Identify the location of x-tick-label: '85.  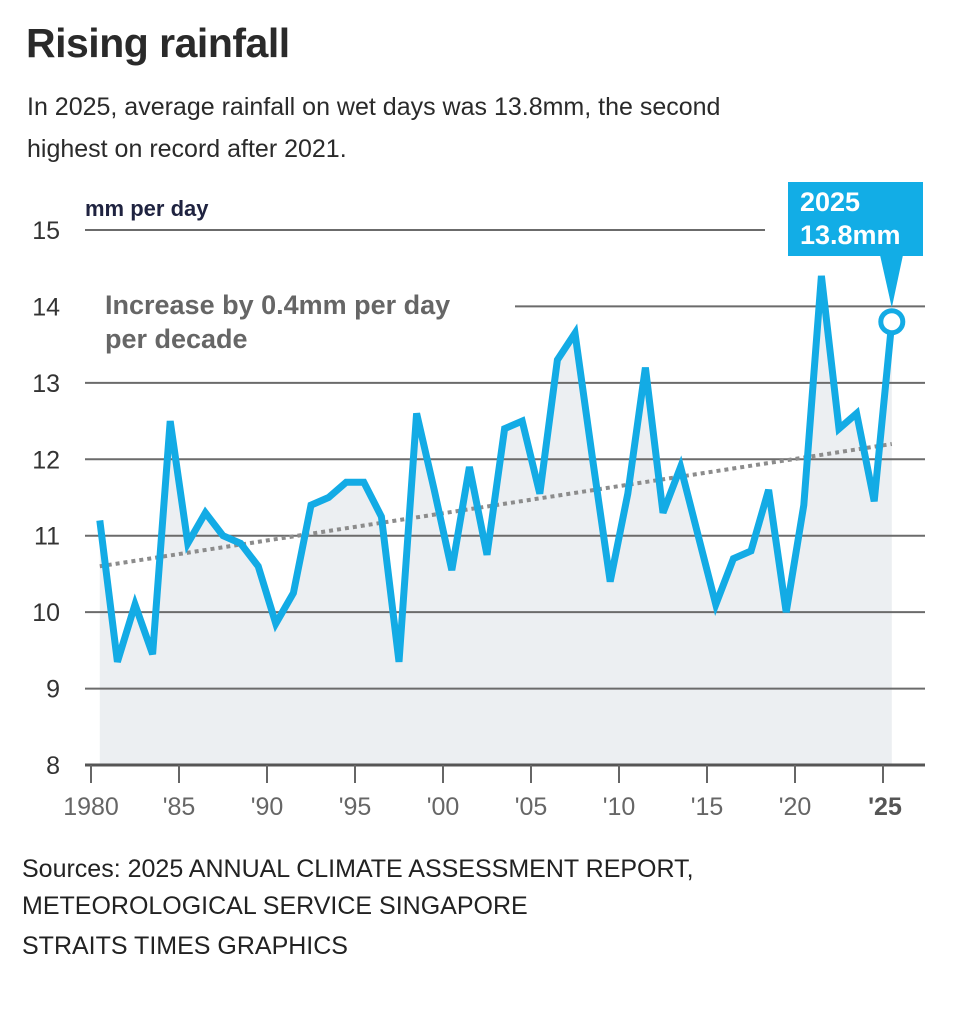
(179, 807).